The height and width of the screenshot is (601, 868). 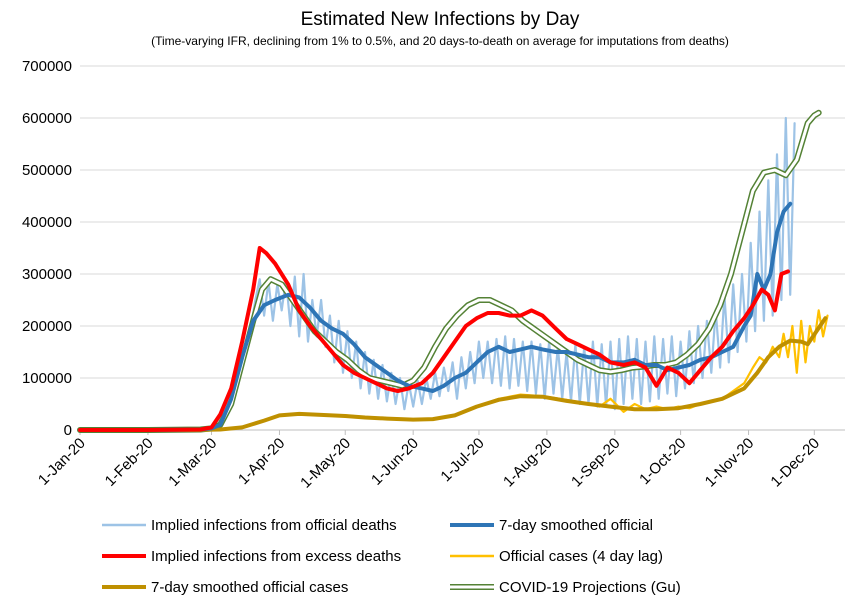 What do you see at coordinates (47, 222) in the screenshot?
I see `y-tick-label: 400000` at bounding box center [47, 222].